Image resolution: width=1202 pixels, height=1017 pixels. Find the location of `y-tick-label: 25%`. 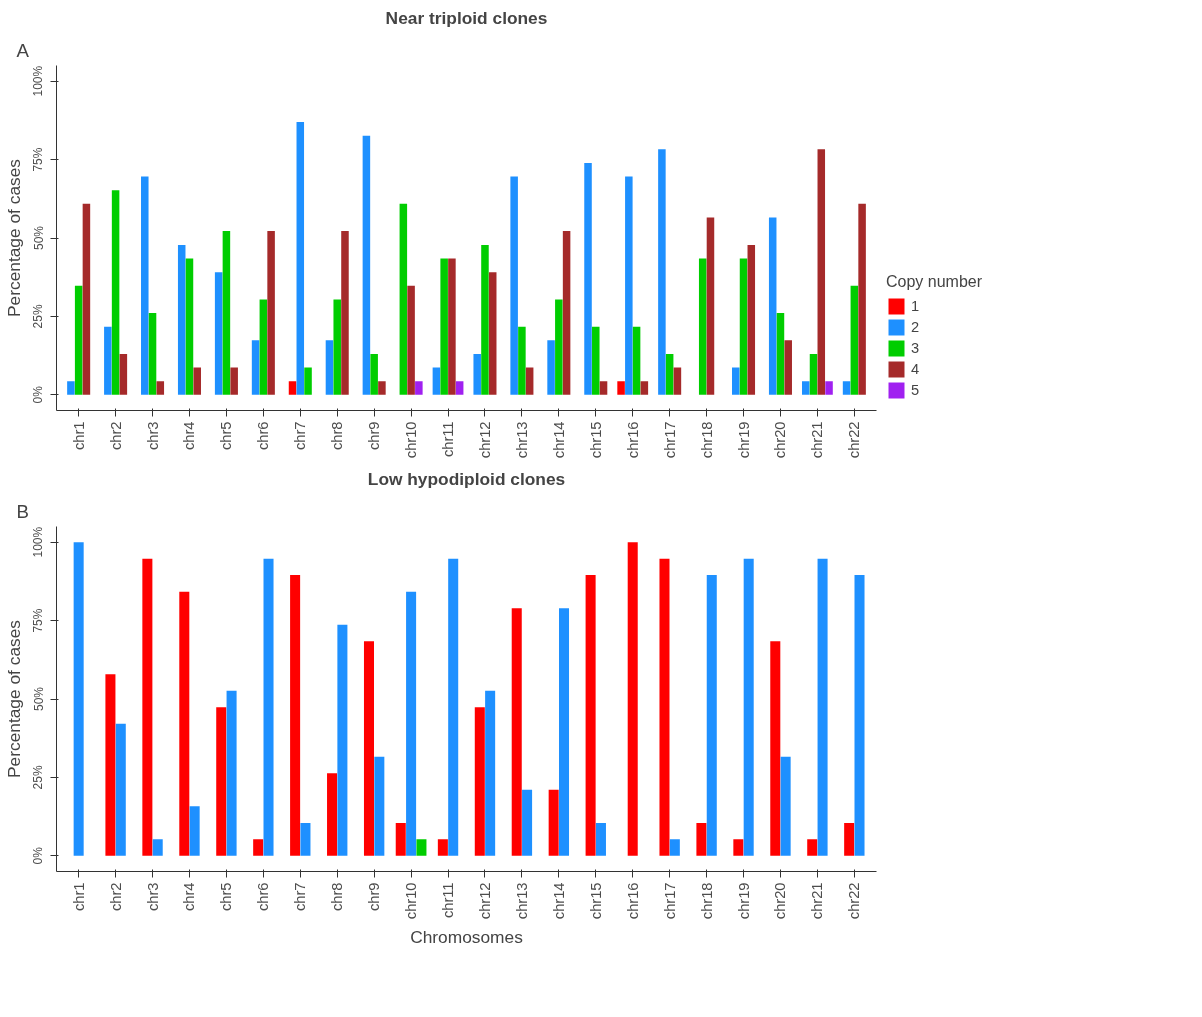

y-tick-label: 25% is located at coordinates (38, 316).